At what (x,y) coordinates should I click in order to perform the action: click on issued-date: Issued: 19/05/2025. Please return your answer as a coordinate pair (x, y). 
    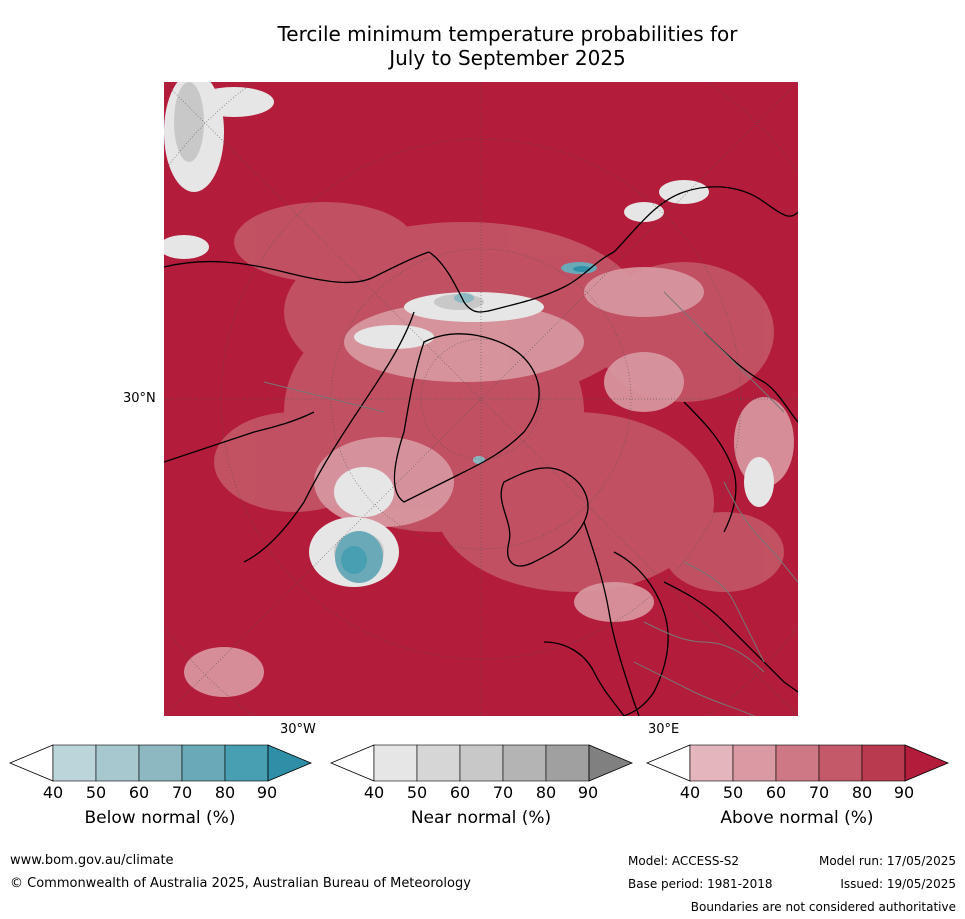
    Looking at the image, I should click on (898, 884).